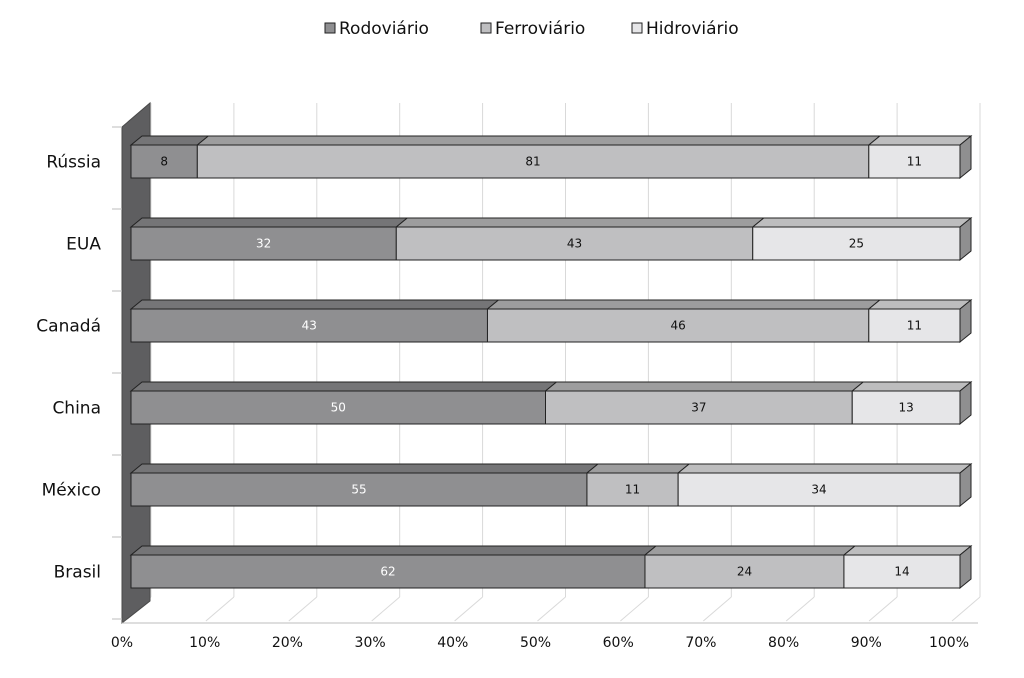 The height and width of the screenshot is (678, 1024). I want to click on bar-mexico-hidroviario-side, so click(965, 485).